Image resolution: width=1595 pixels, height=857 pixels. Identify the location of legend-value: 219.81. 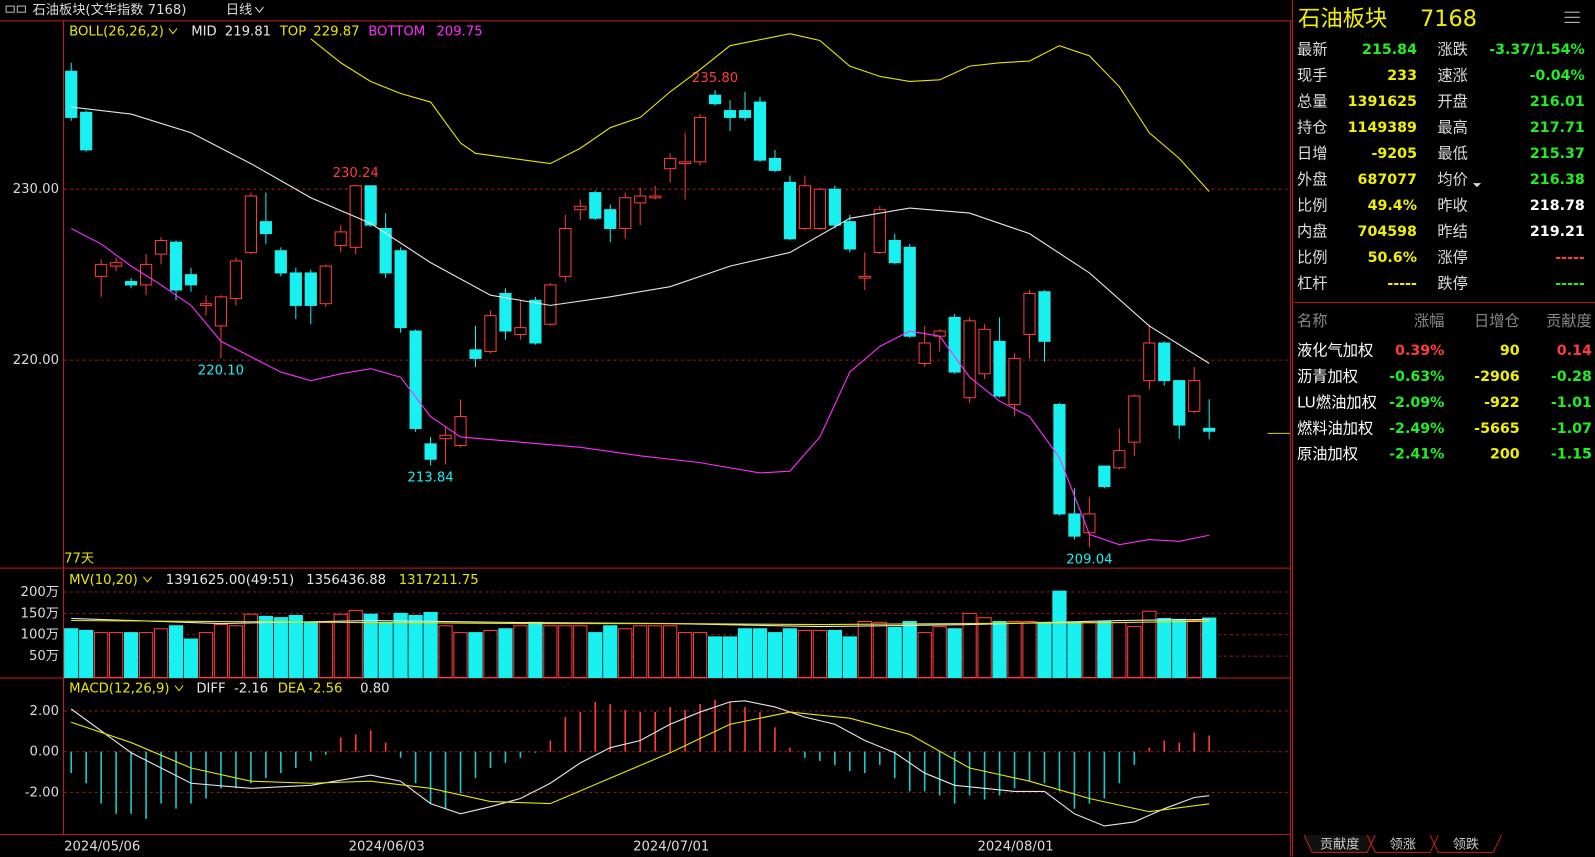
(248, 32).